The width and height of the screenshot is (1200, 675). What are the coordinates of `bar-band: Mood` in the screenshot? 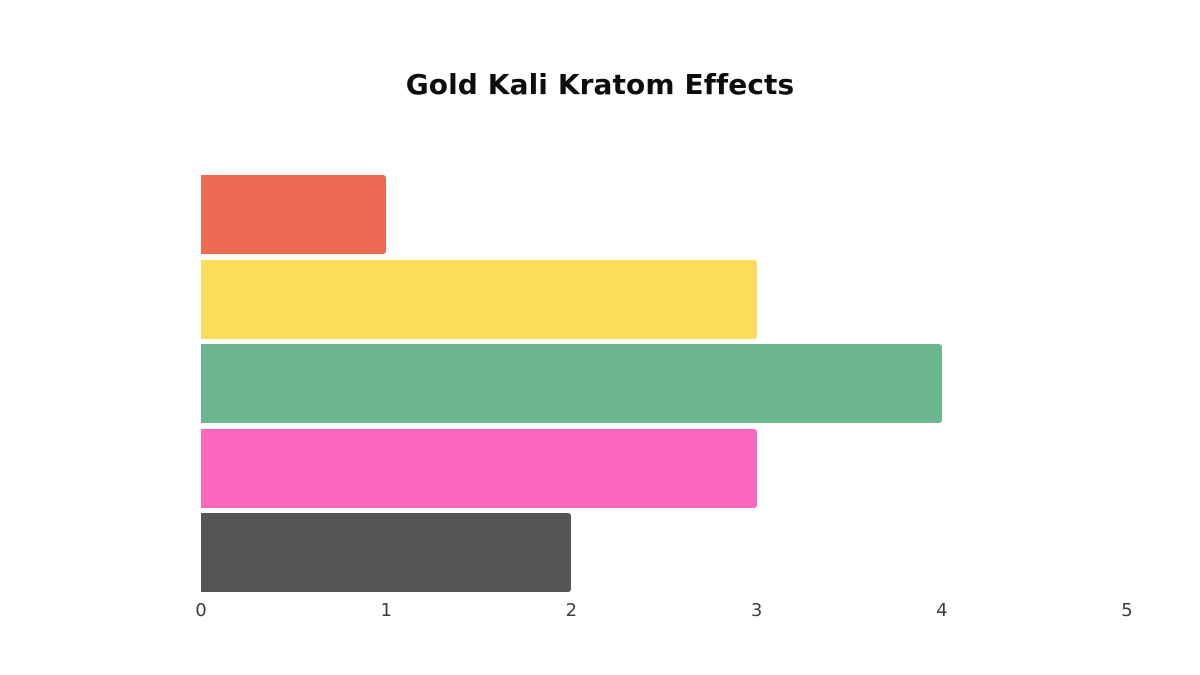 It's located at (664, 302).